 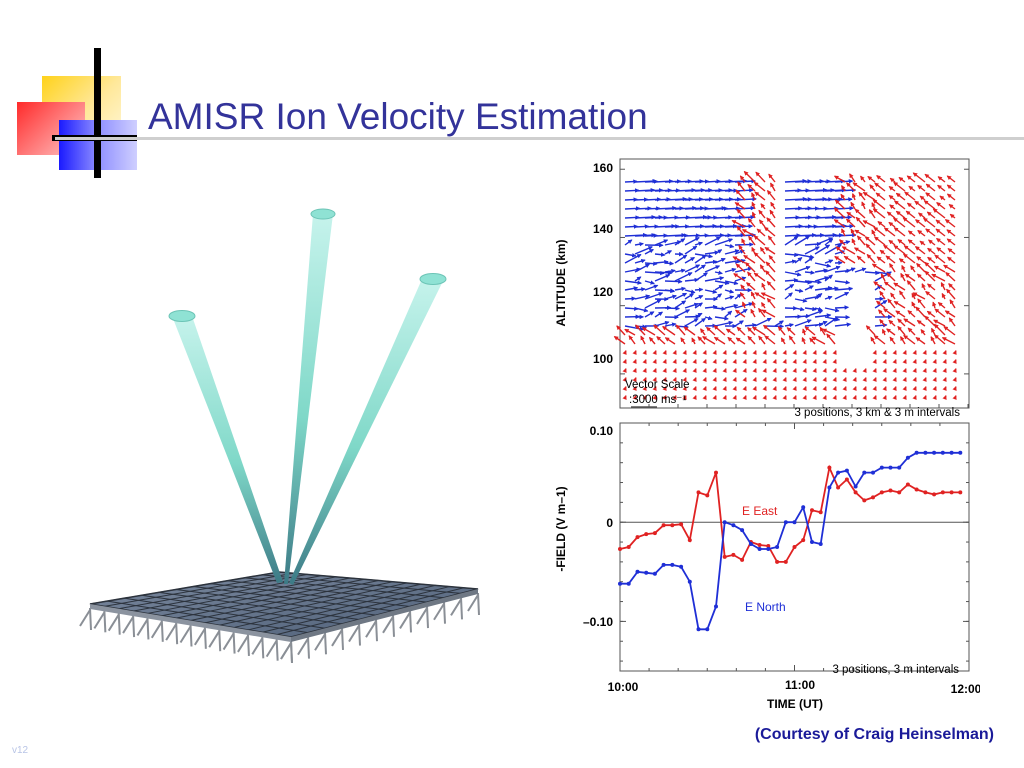 I want to click on series-line, so click(x=790, y=513).